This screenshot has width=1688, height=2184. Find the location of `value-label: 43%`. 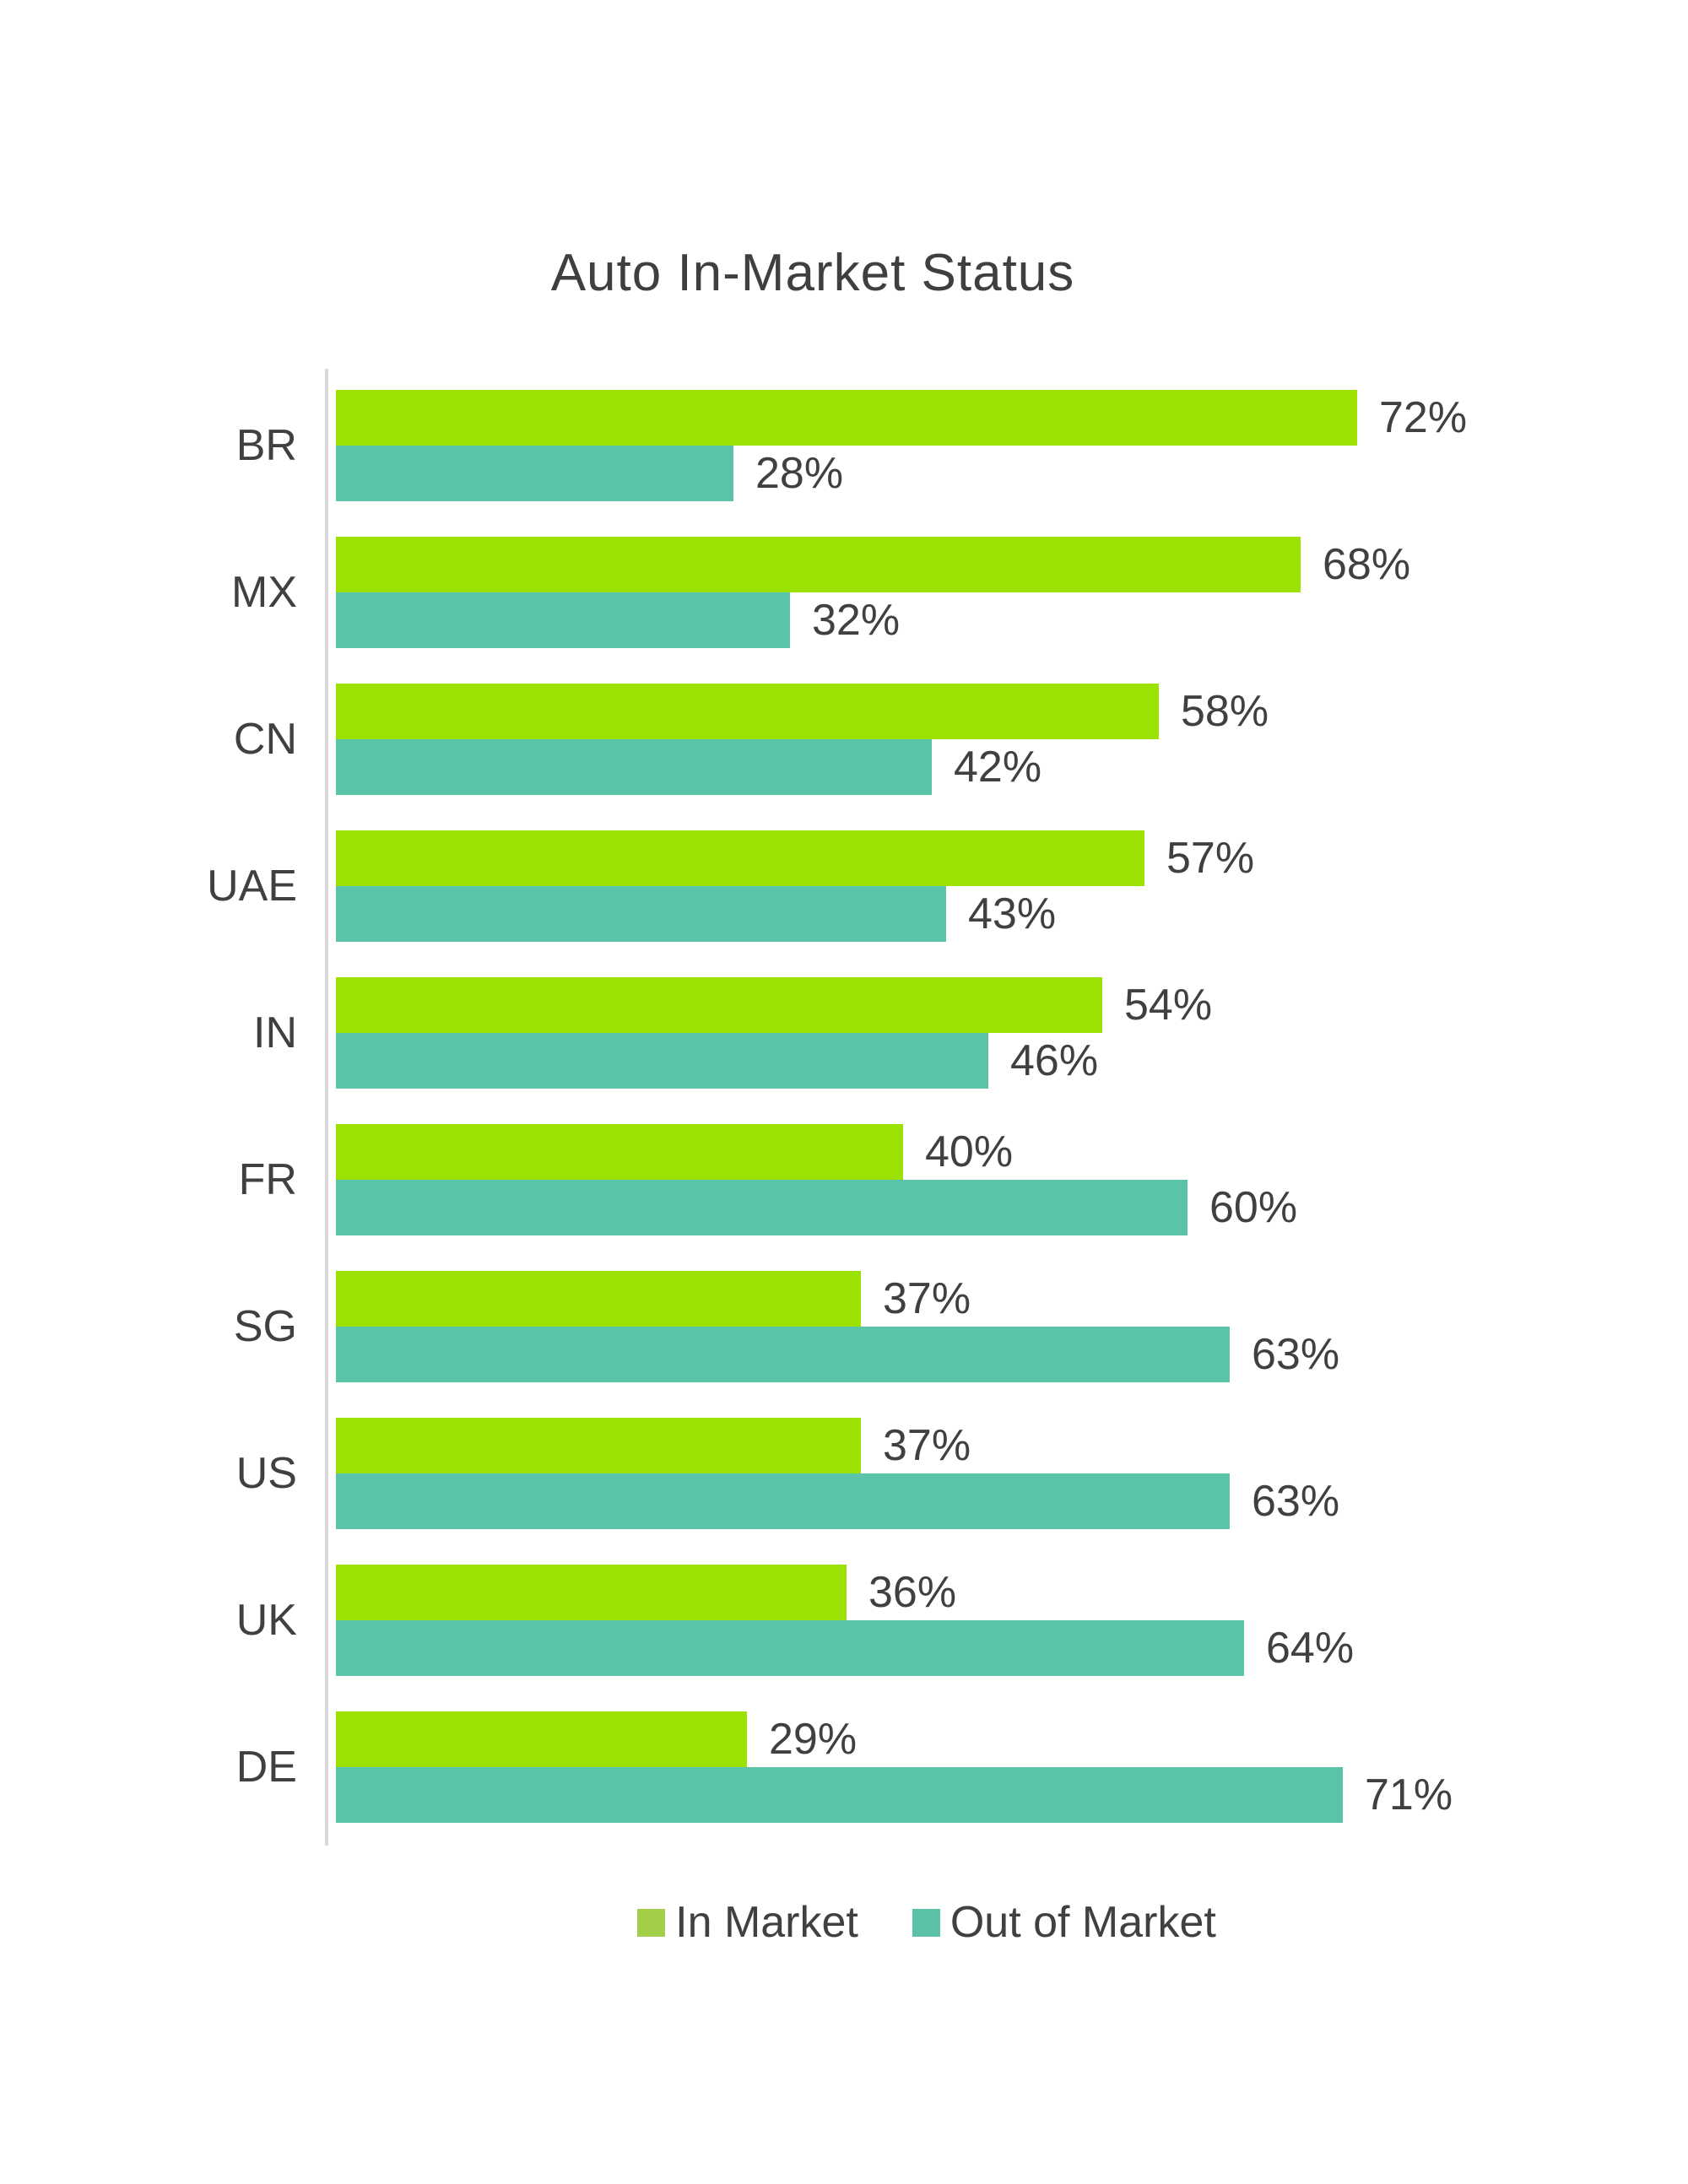

value-label: 43% is located at coordinates (1012, 913).